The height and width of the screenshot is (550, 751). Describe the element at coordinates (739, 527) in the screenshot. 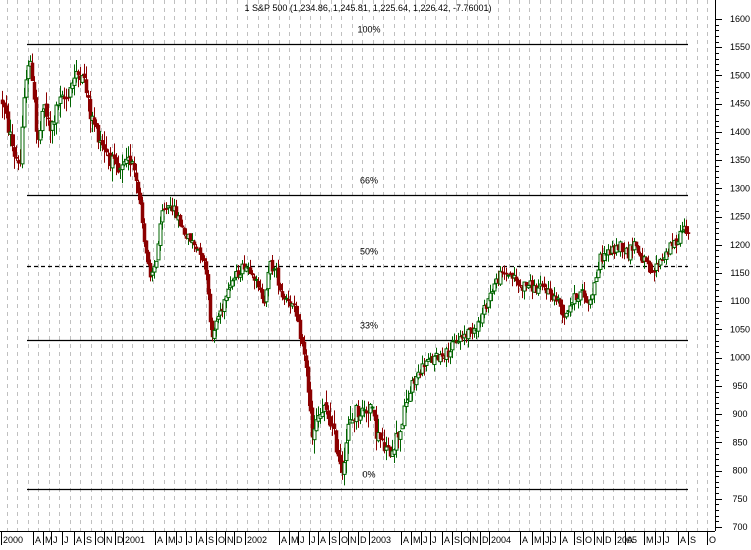

I see `y-tick-label: 700` at that location.